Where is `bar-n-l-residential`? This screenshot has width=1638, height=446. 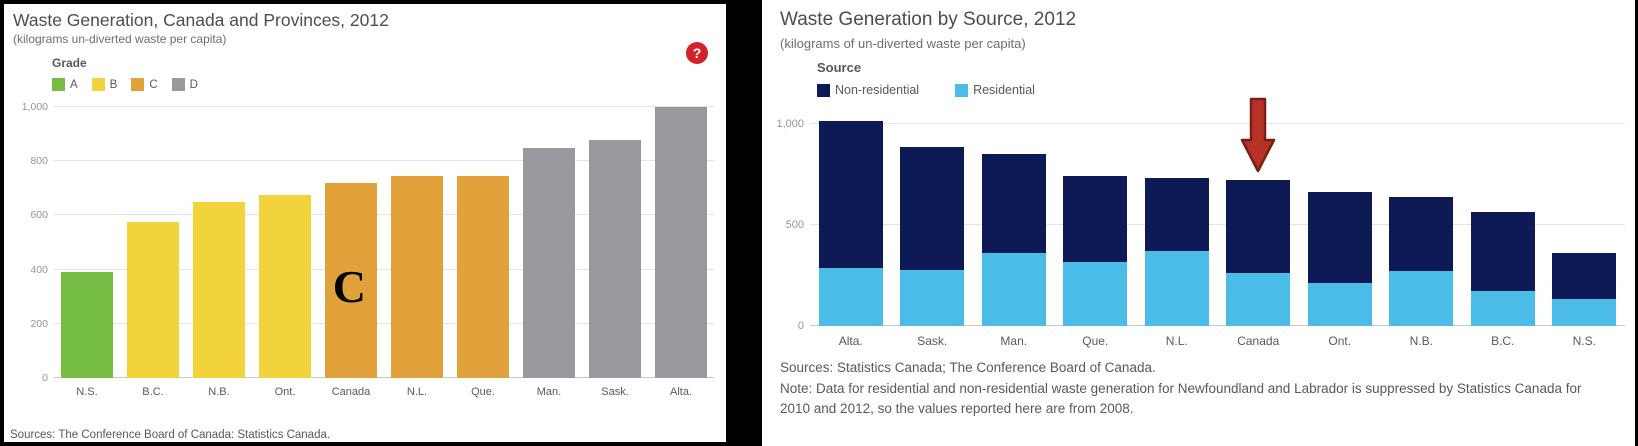 bar-n-l-residential is located at coordinates (1176, 288).